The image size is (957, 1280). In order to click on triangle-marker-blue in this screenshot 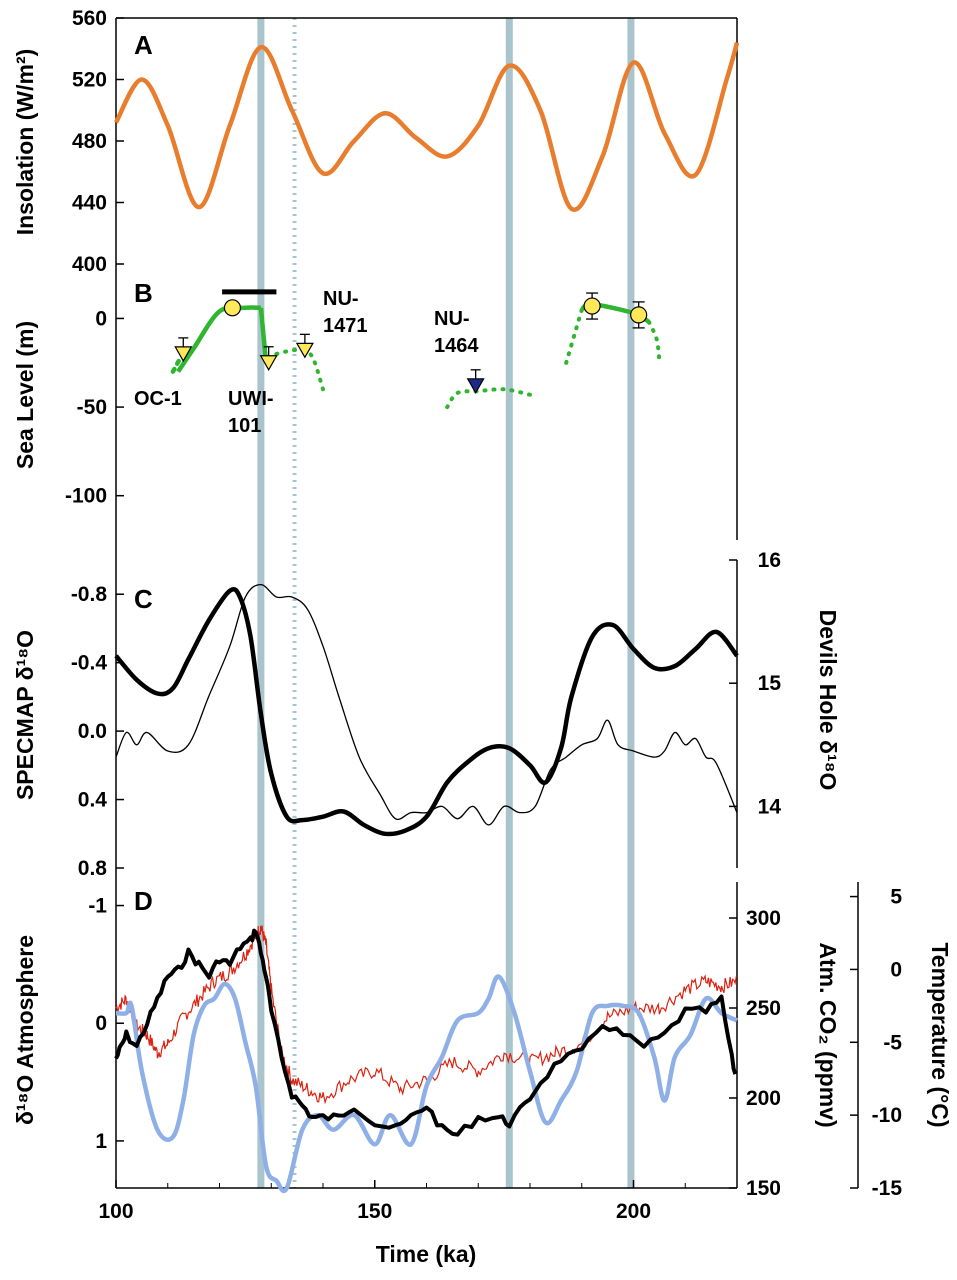, I will do `click(475, 386)`.